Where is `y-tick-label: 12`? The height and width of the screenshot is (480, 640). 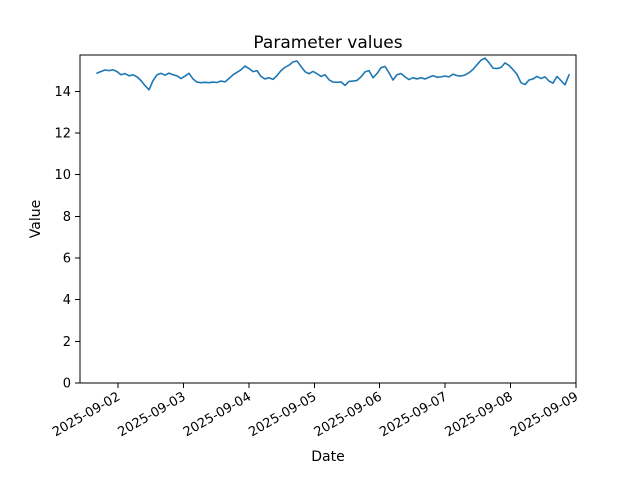
y-tick-label: 12 is located at coordinates (62, 134).